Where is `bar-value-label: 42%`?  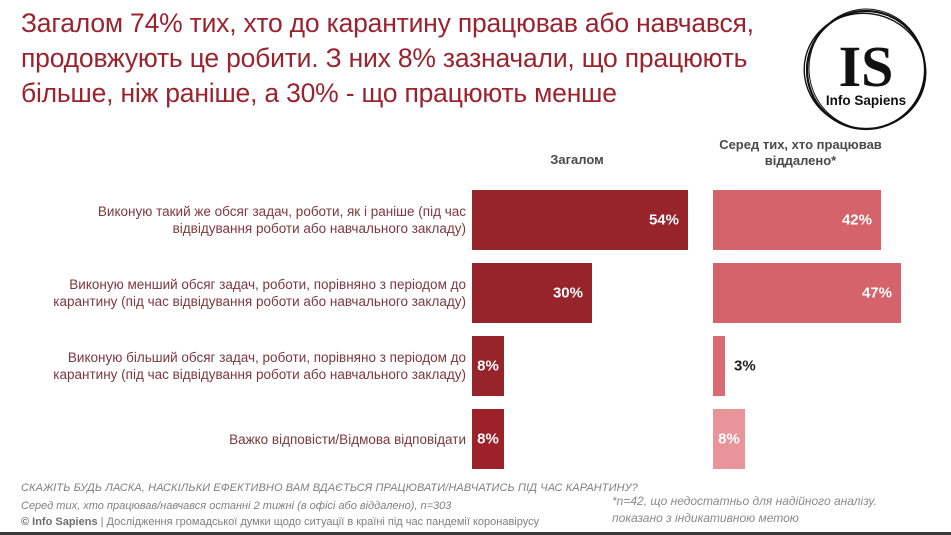 bar-value-label: 42% is located at coordinates (856, 220).